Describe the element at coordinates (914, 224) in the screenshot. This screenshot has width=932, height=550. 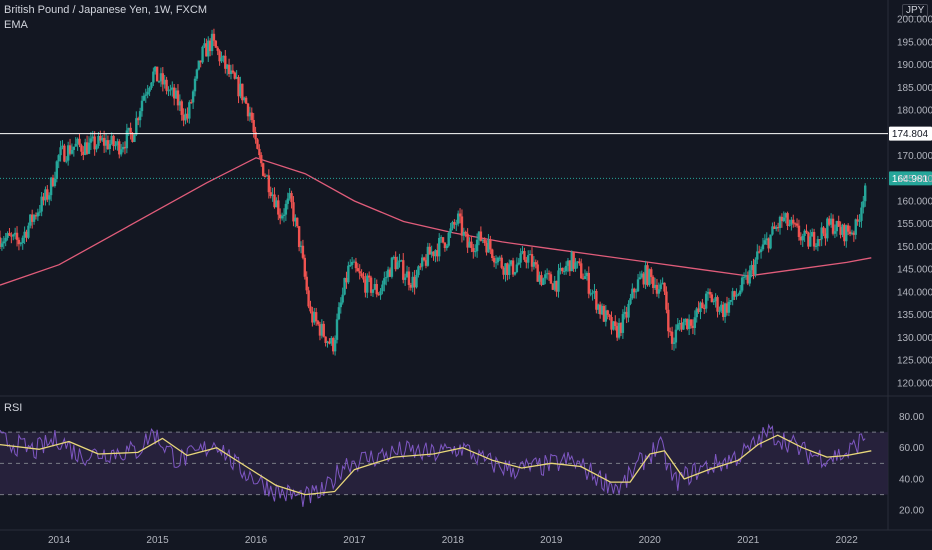
I see `price-tick-label: 155.000` at that location.